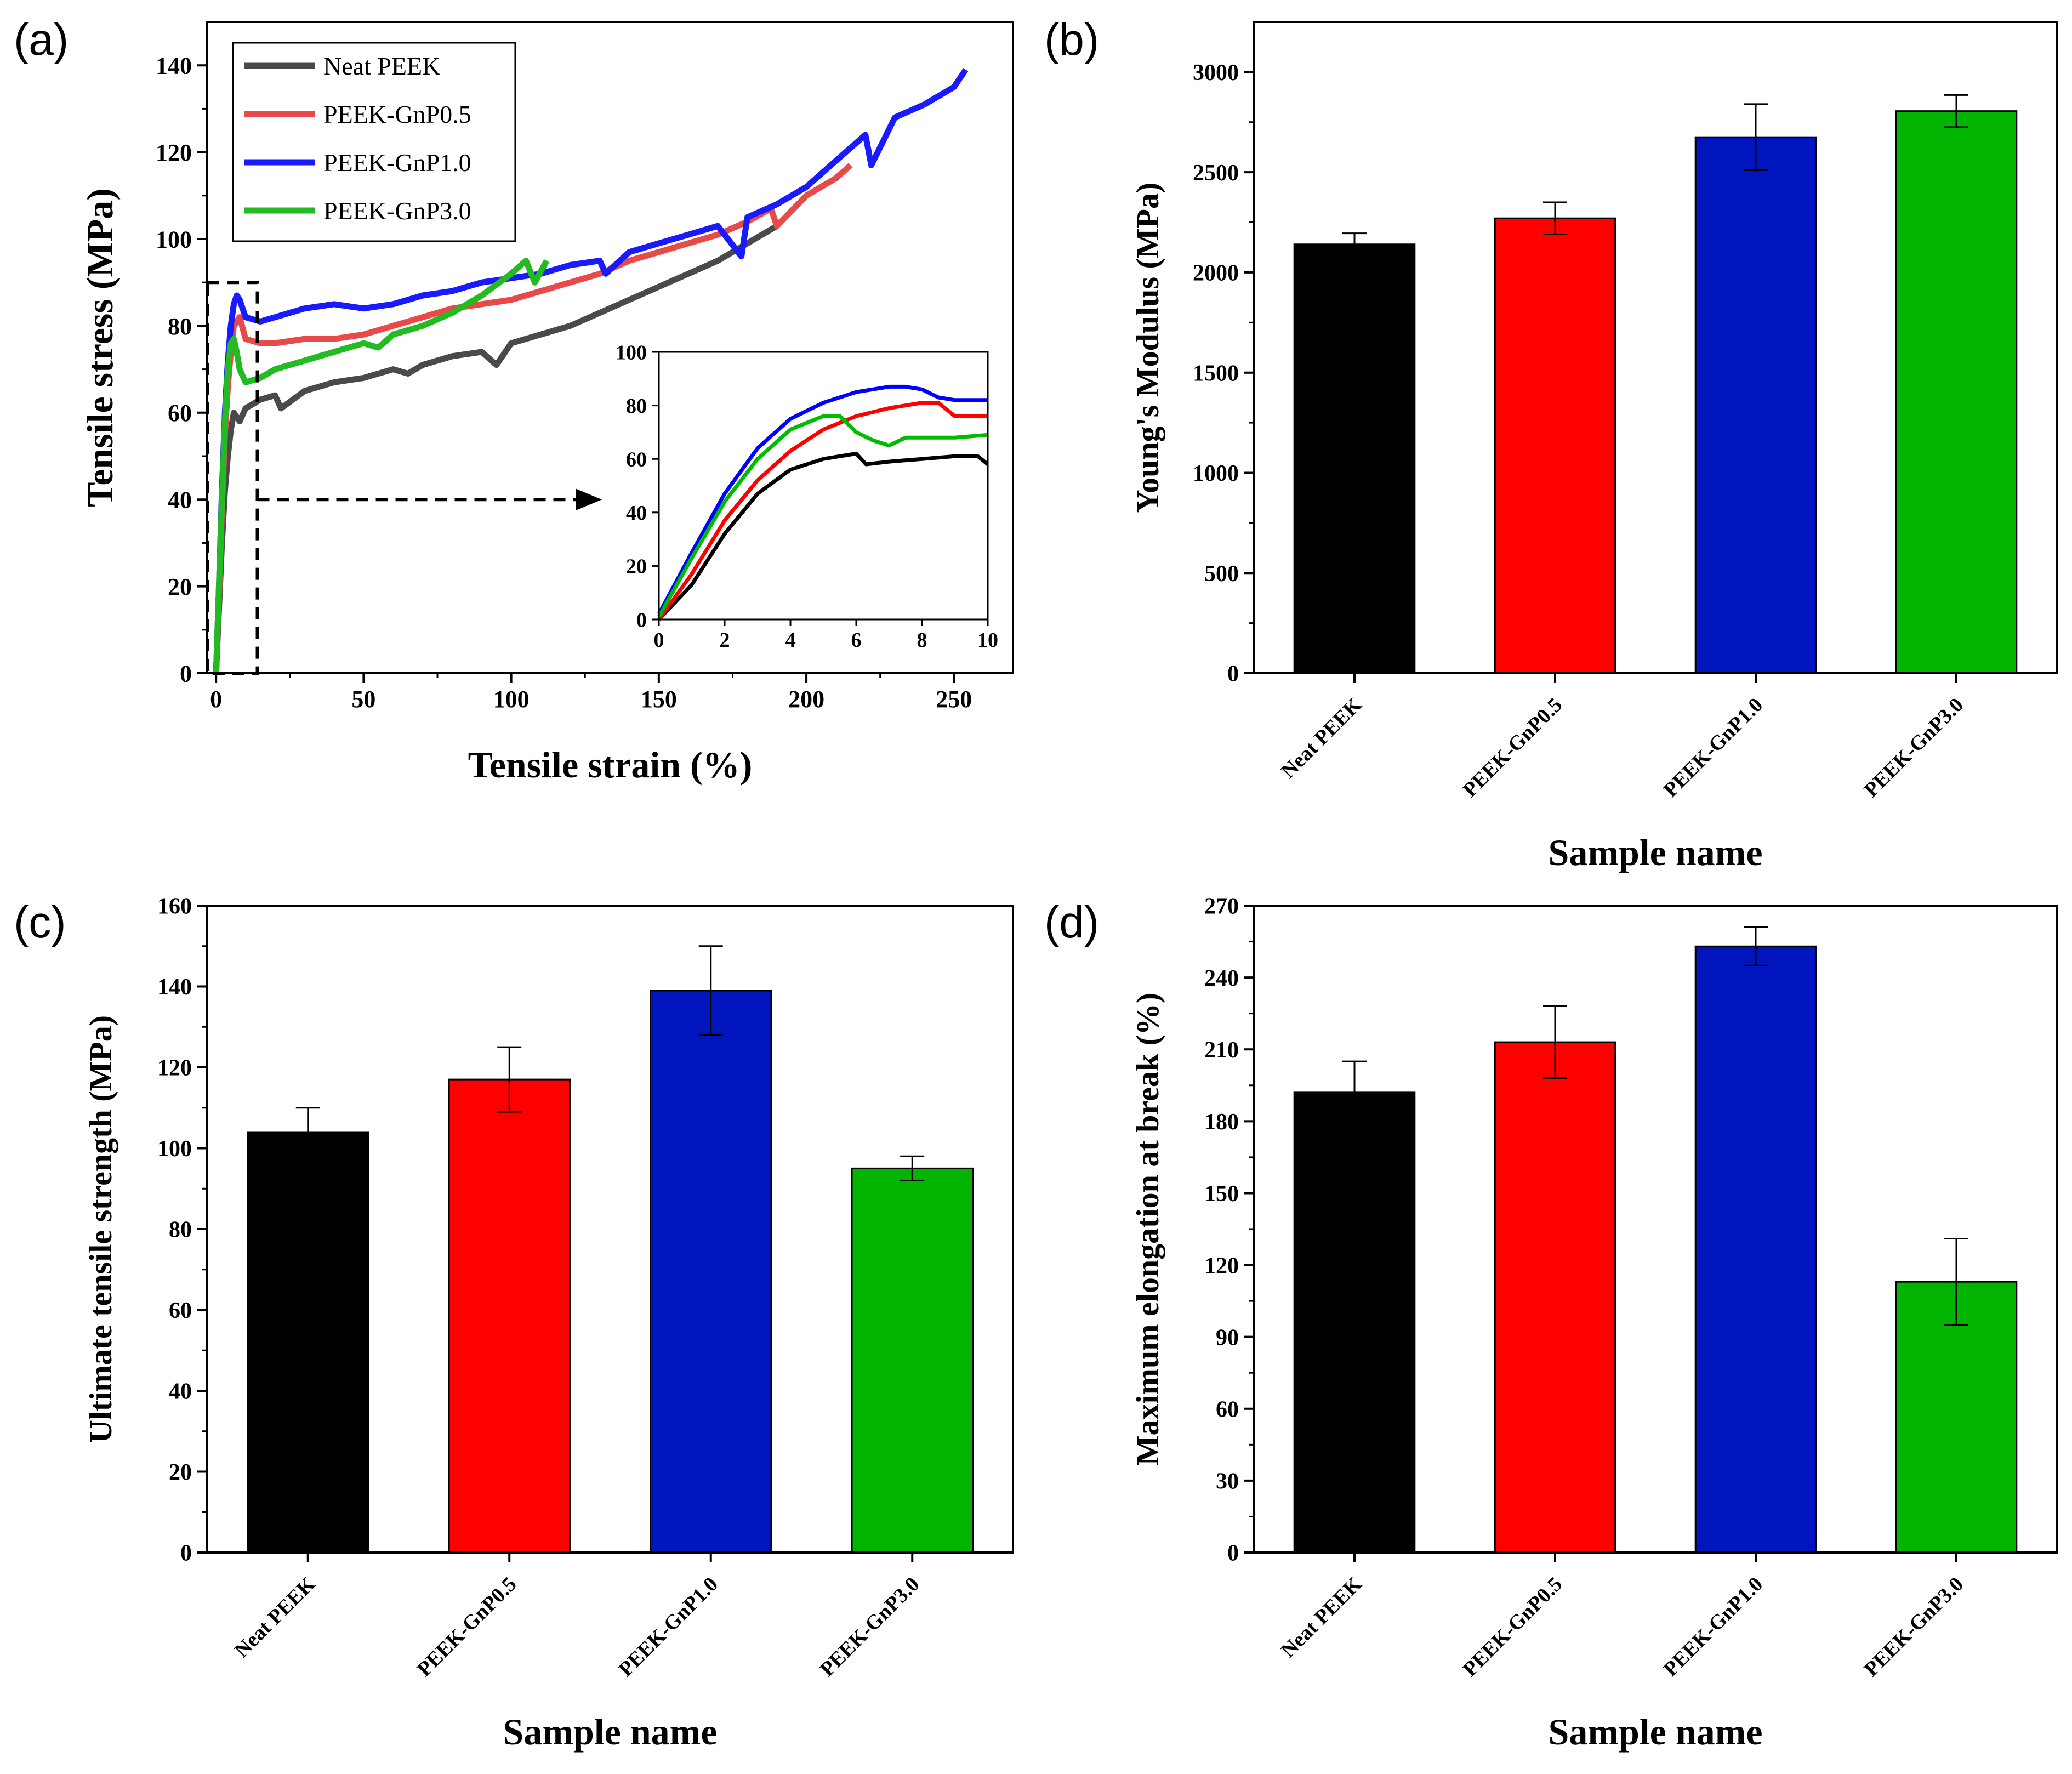 The image size is (2072, 1774). Describe the element at coordinates (987, 640) in the screenshot. I see `chart-a-inset-xtick-label: 10` at that location.